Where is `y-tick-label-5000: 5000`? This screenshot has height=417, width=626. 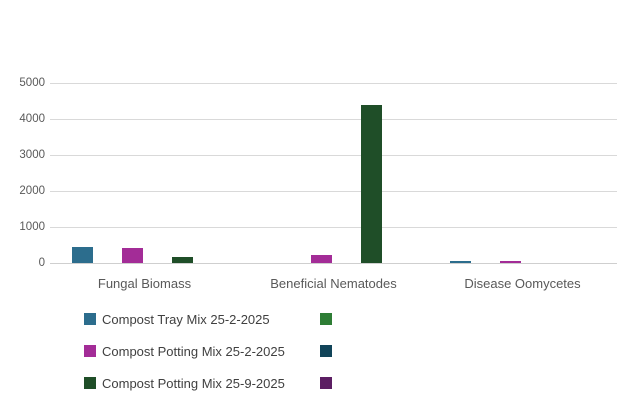
y-tick-label-5000: 5000 is located at coordinates (32, 82).